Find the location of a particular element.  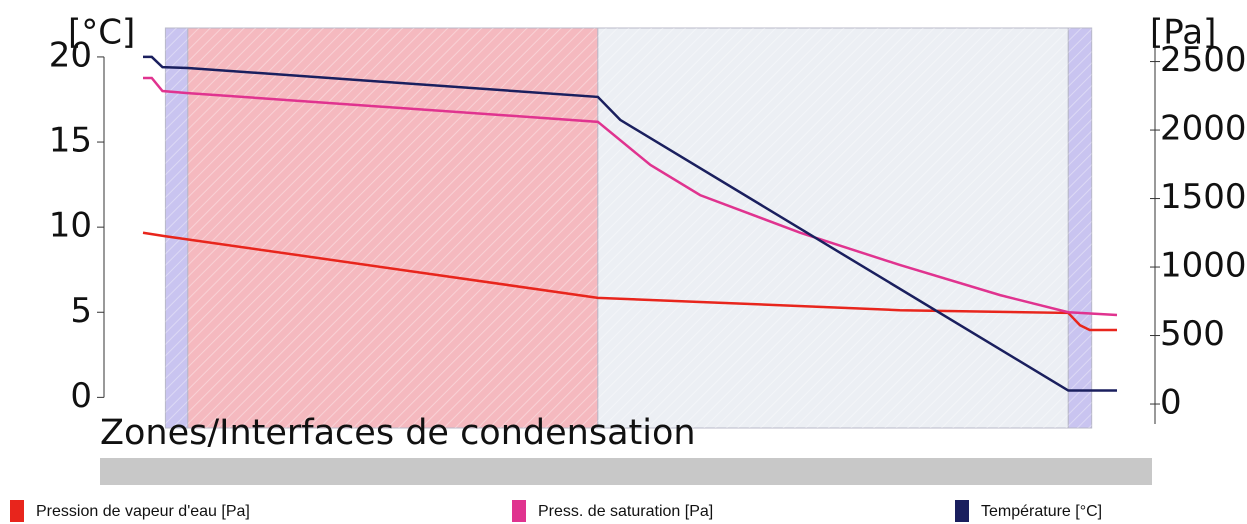

y2-tick-label: 500 is located at coordinates (1192, 334).